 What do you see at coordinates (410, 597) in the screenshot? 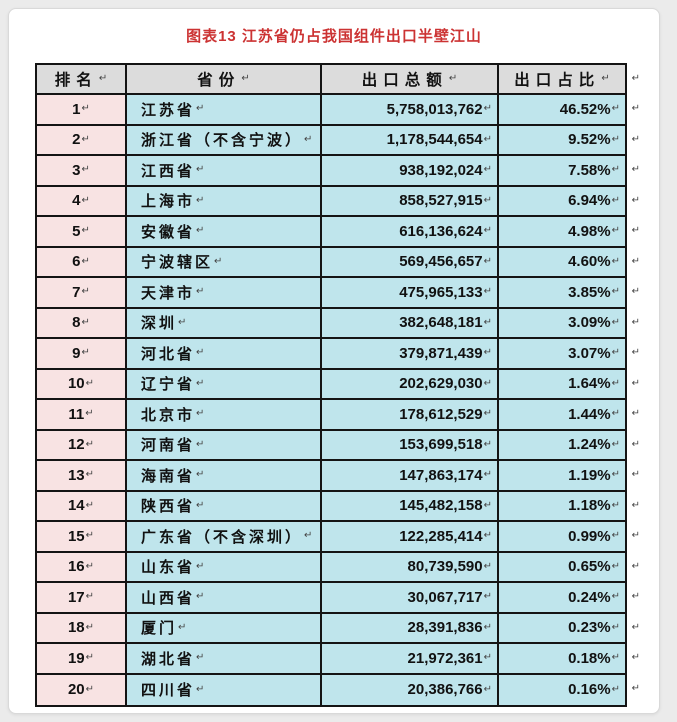
I see `amount-cell: 30,067,717 ↵` at bounding box center [410, 597].